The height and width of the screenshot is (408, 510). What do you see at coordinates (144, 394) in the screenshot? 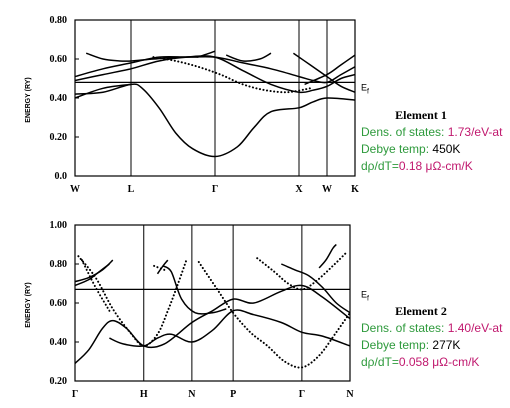
I see `x-tick-label: H` at bounding box center [144, 394].